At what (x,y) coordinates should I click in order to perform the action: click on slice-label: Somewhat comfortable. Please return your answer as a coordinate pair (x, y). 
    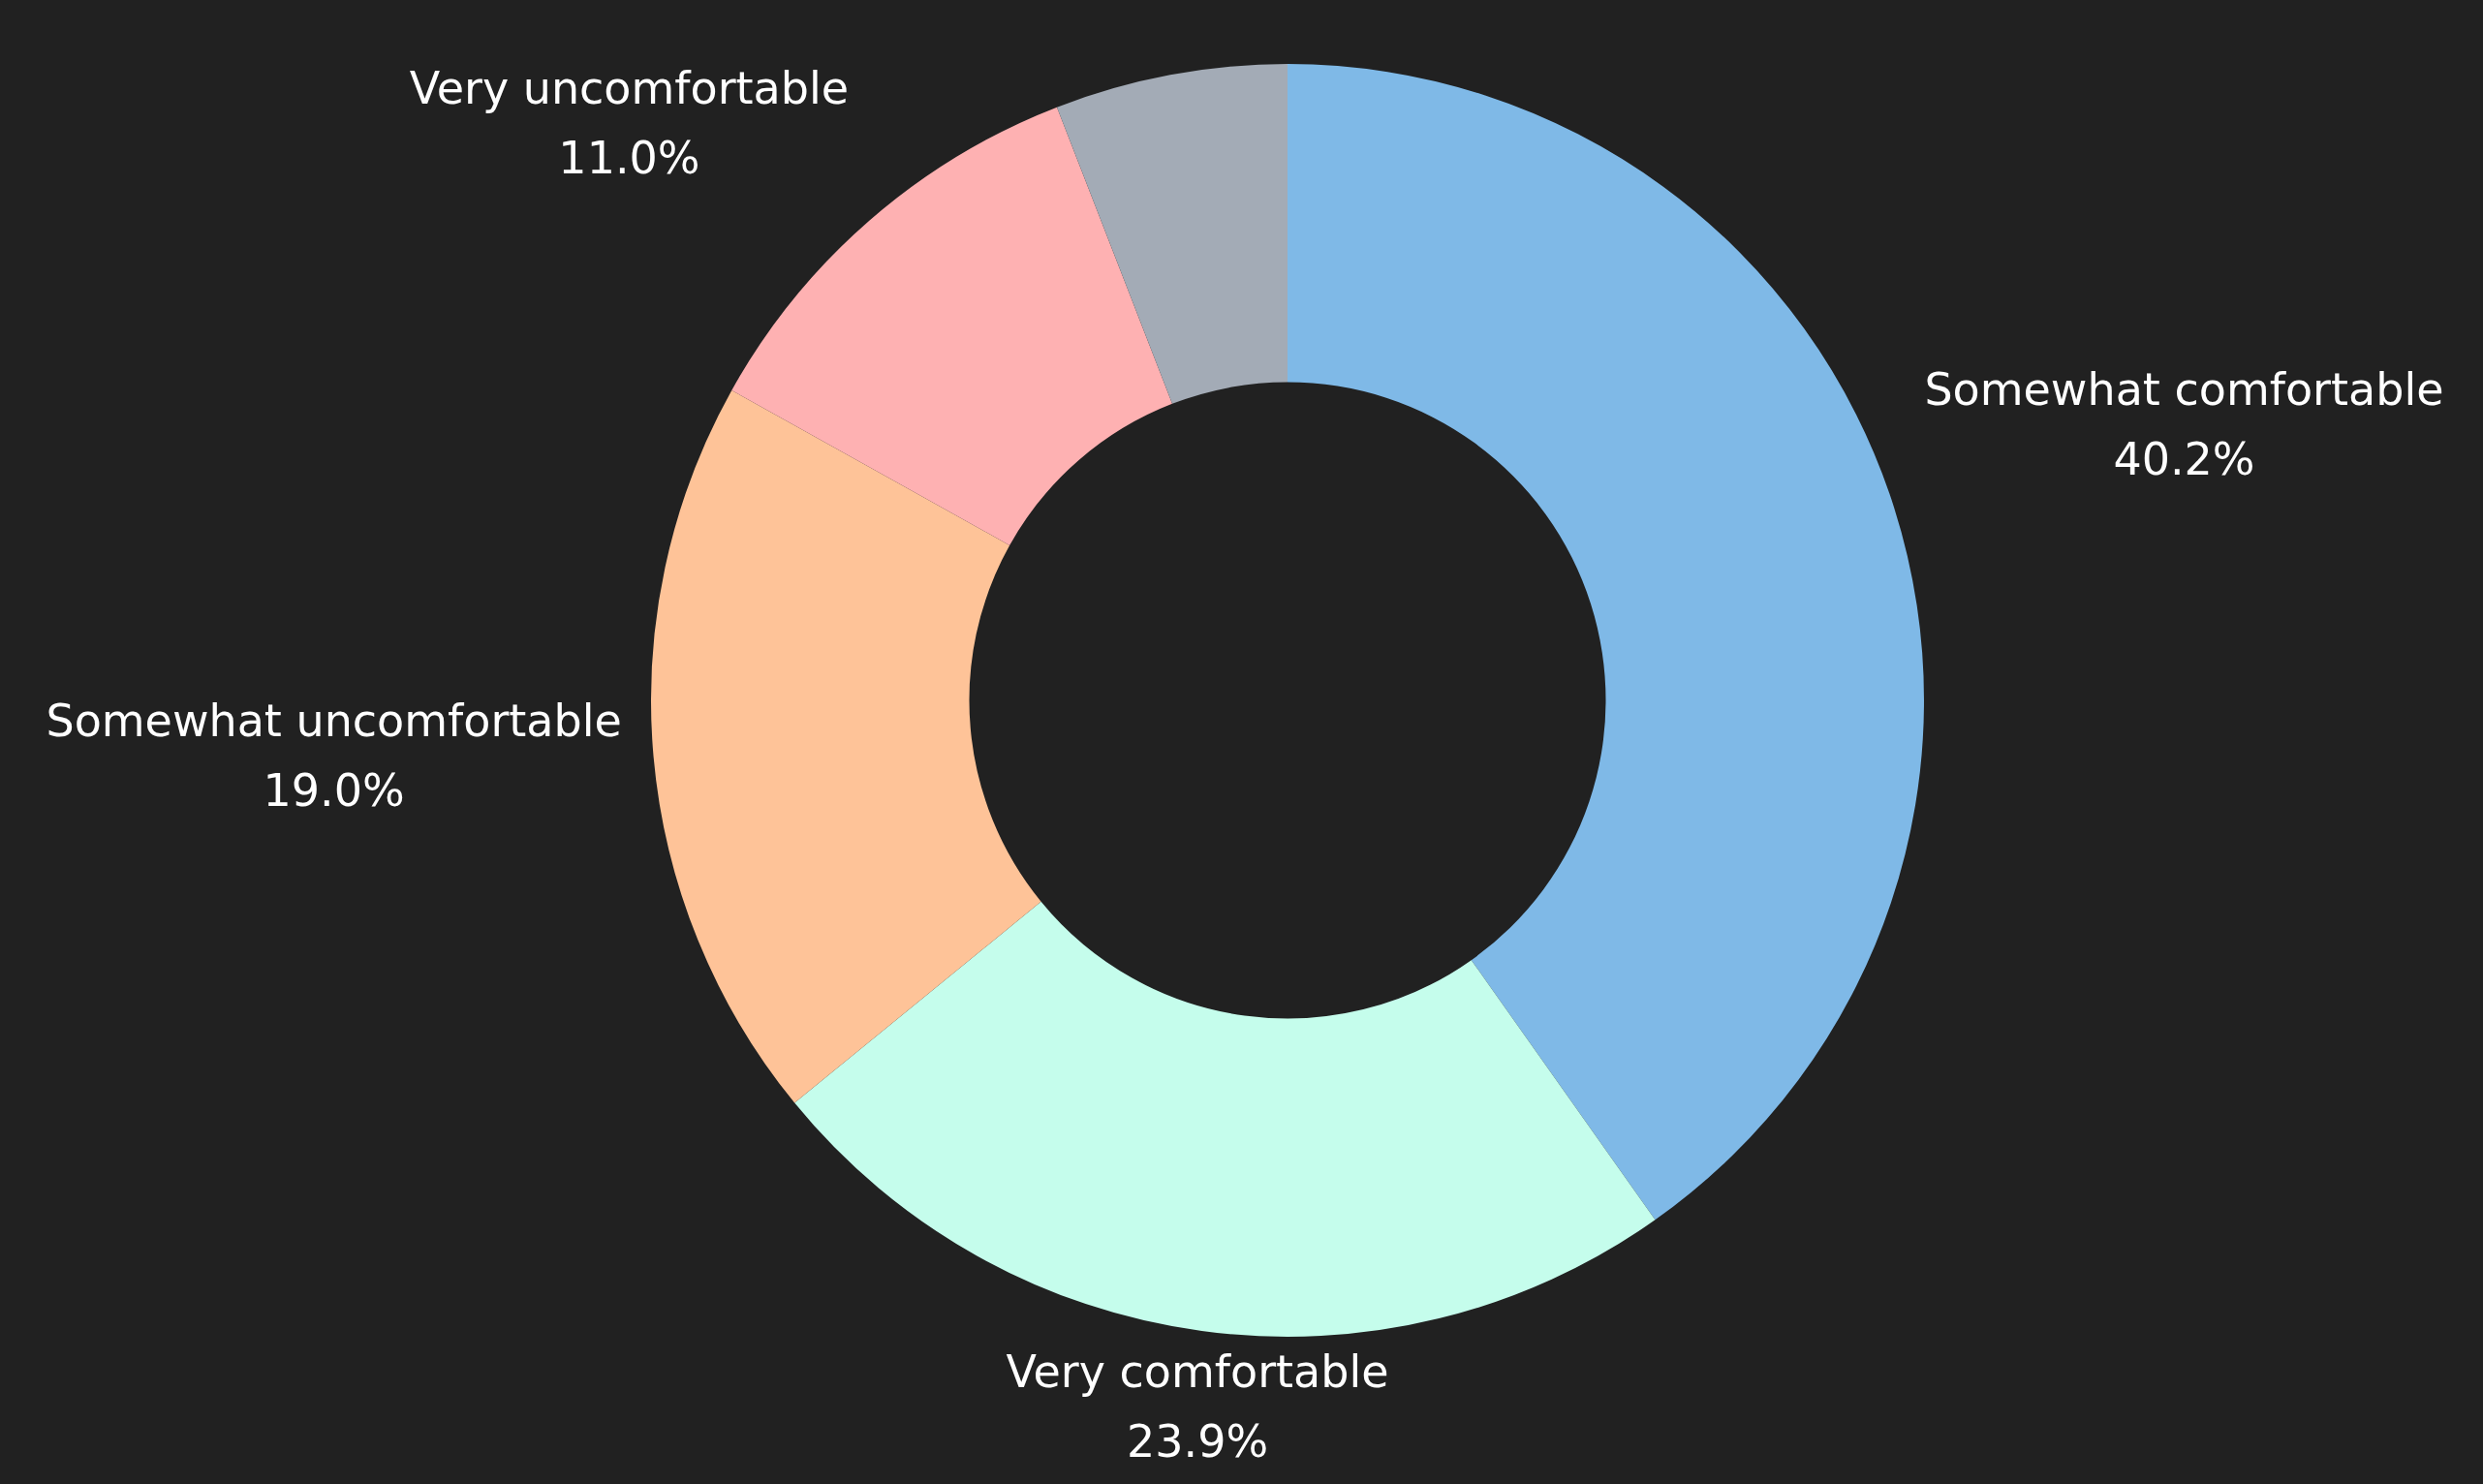
    Looking at the image, I should click on (2184, 389).